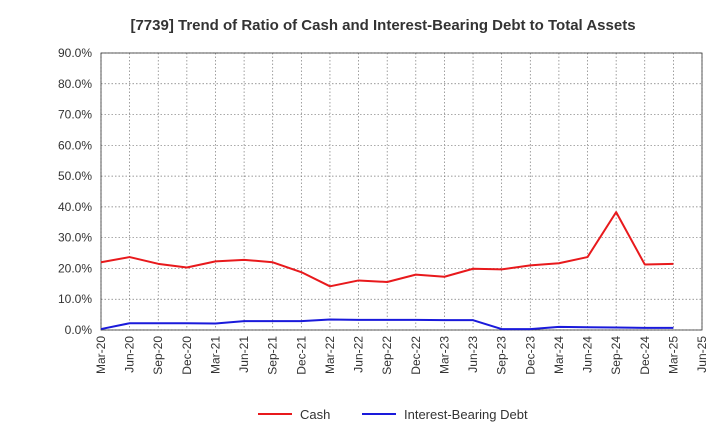 The width and height of the screenshot is (720, 440). What do you see at coordinates (359, 354) in the screenshot?
I see `x-tick-label: Jun-22` at bounding box center [359, 354].